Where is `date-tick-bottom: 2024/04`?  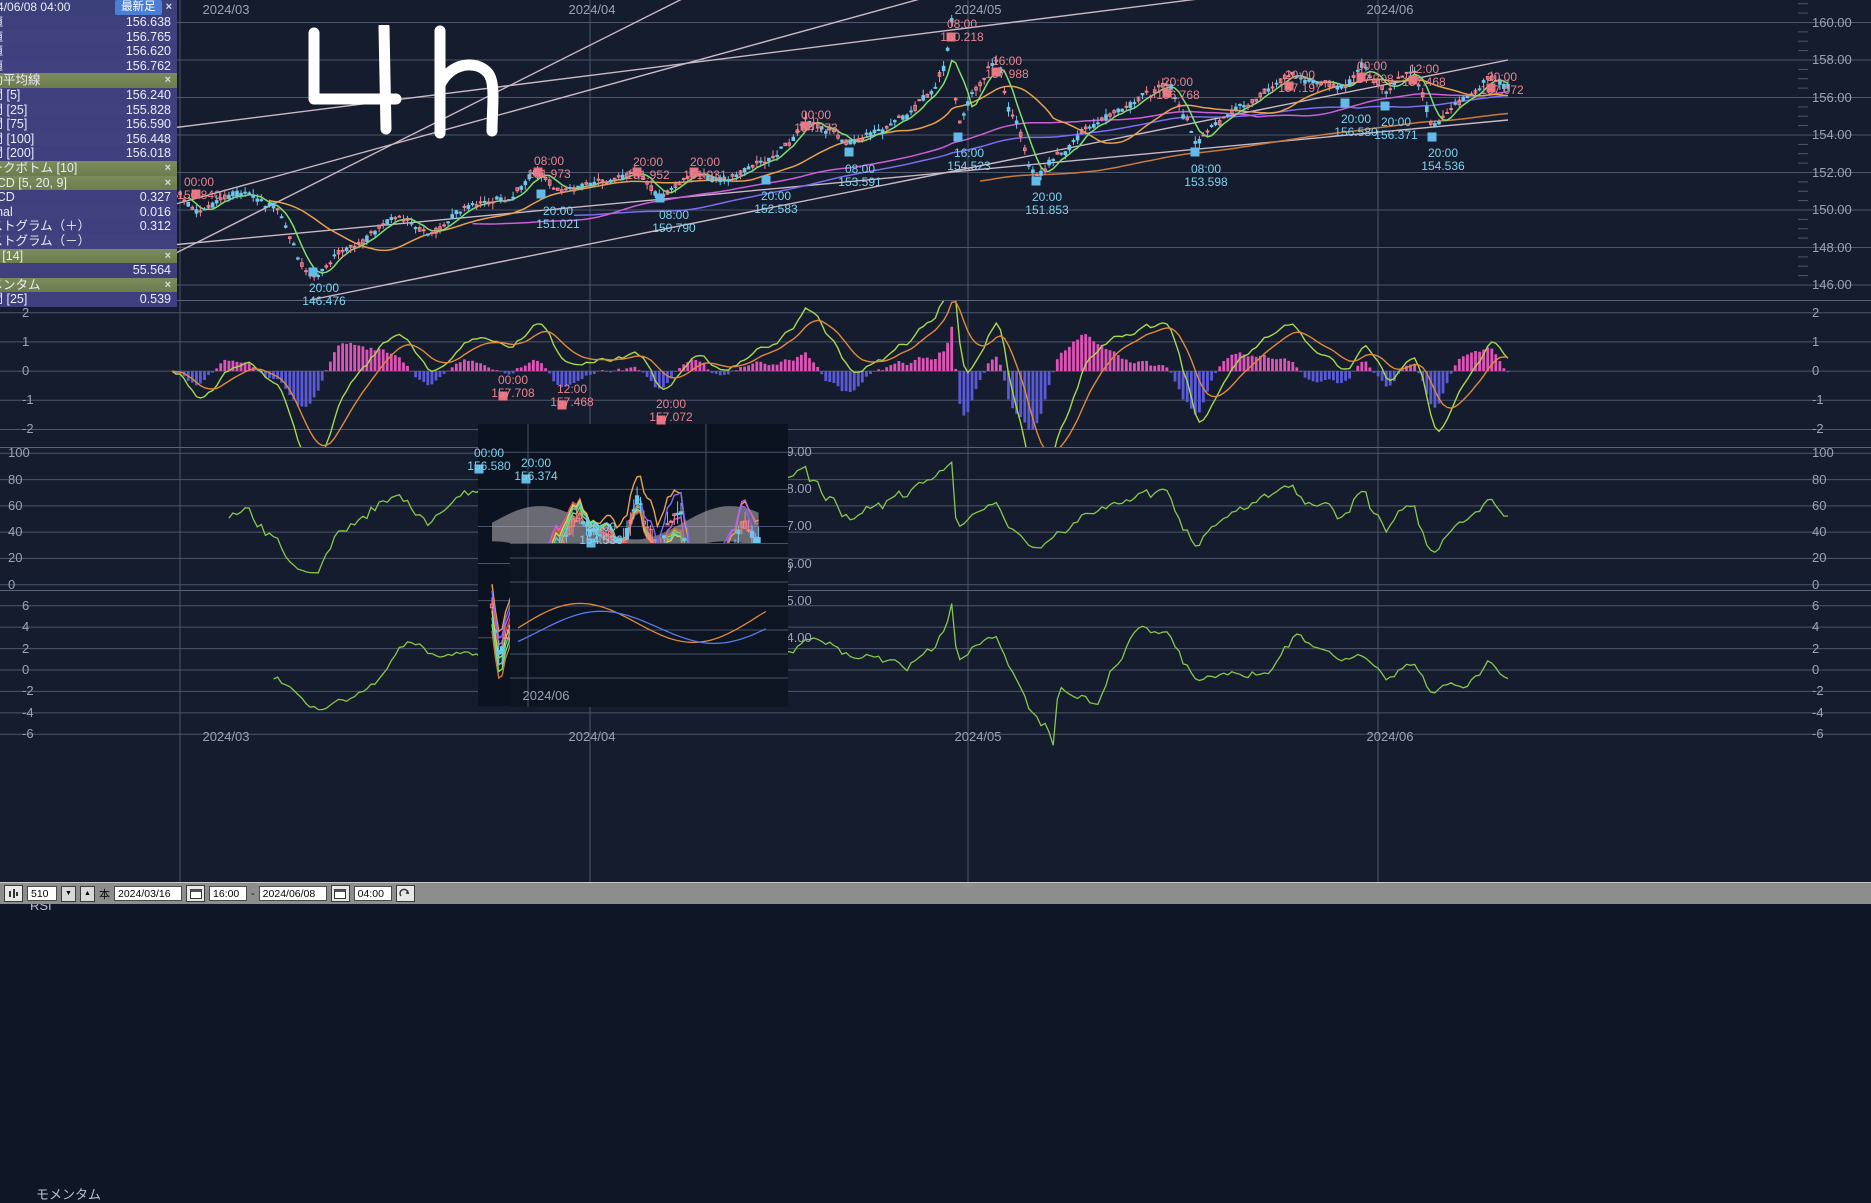
date-tick-bottom: 2024/04 is located at coordinates (592, 736).